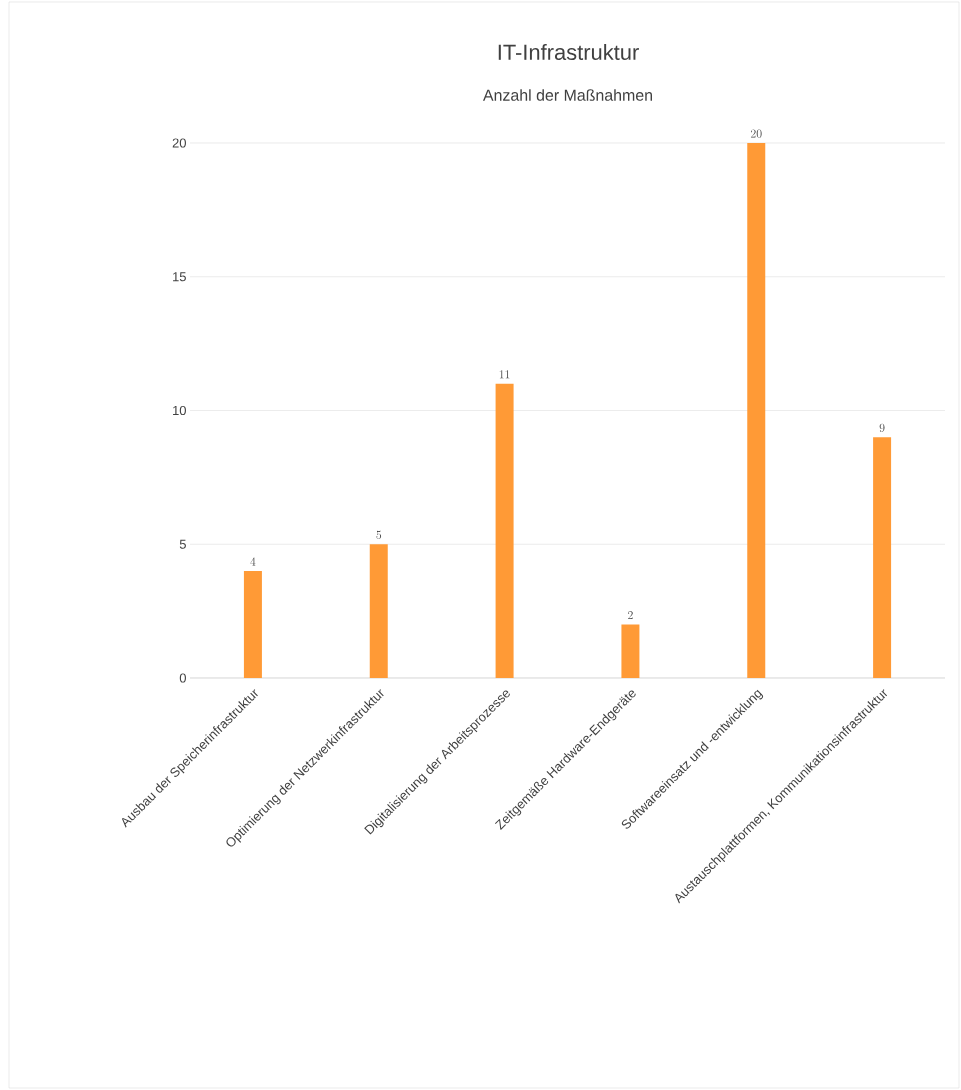 The width and height of the screenshot is (961, 1090). What do you see at coordinates (379, 534) in the screenshot?
I see `data-label: 5` at bounding box center [379, 534].